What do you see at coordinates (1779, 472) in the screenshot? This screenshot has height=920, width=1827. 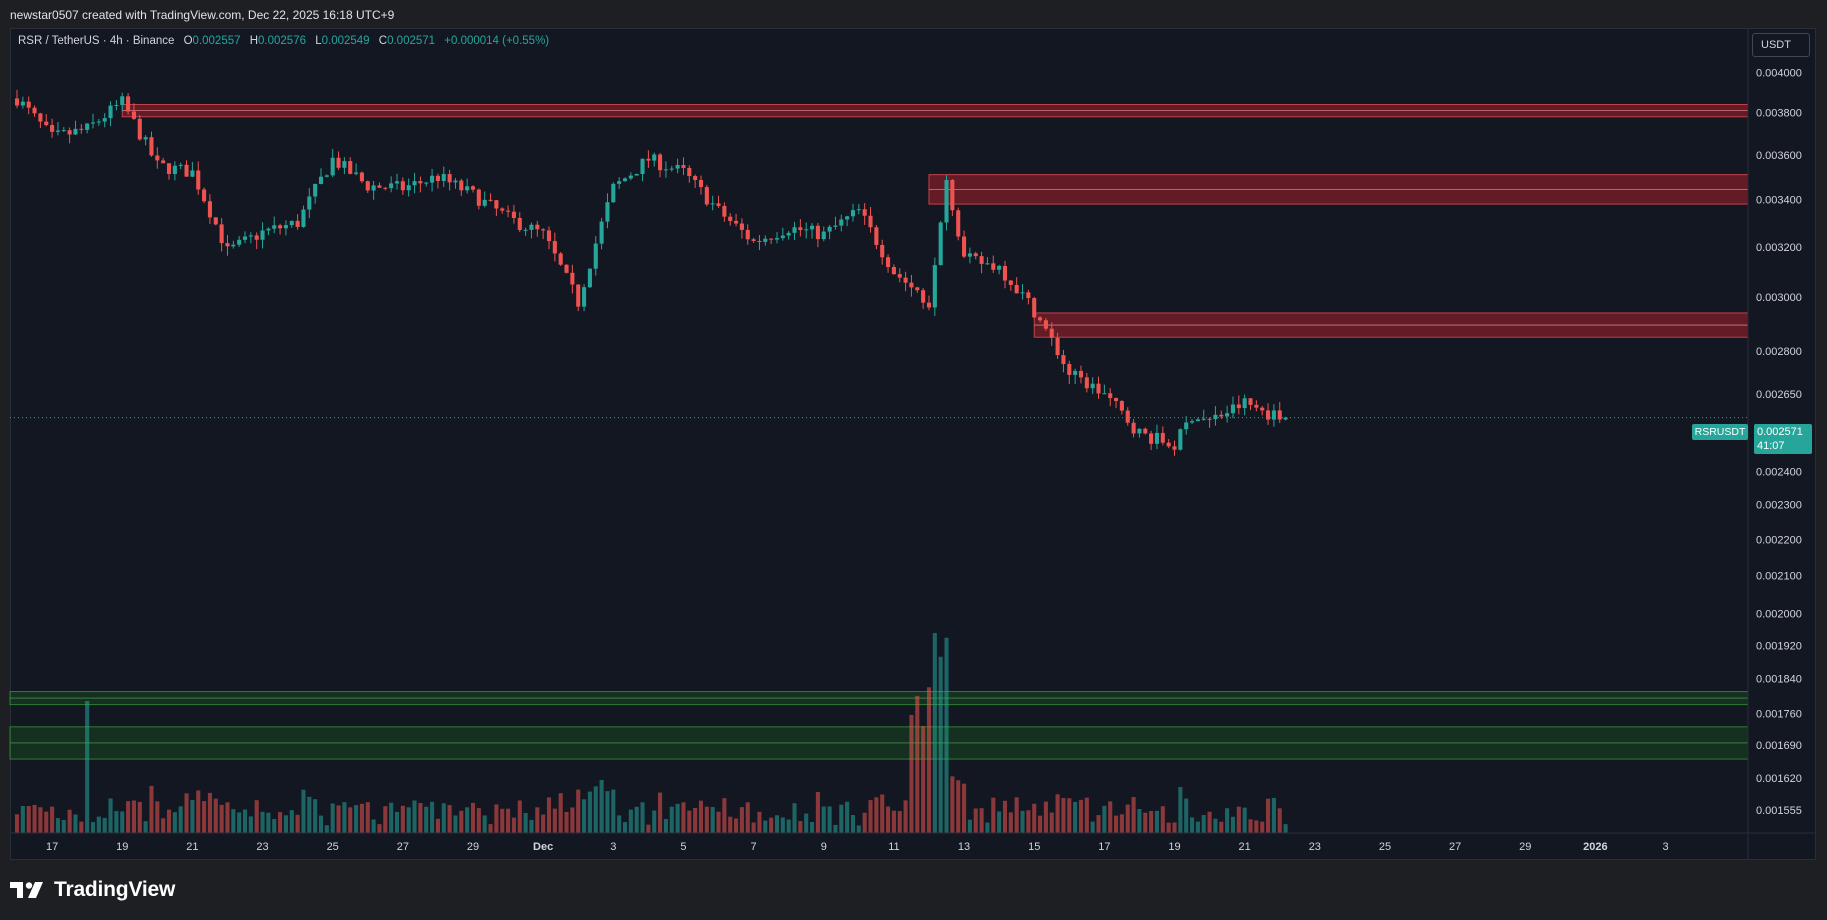 I see `price-tick-label: 0.002400` at bounding box center [1779, 472].